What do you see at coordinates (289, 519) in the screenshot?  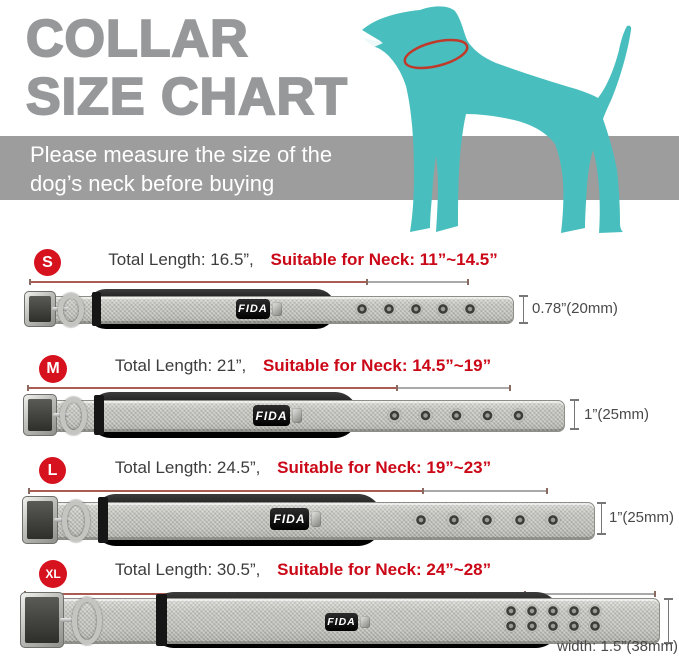 I see `brand-label-l: FIDA` at bounding box center [289, 519].